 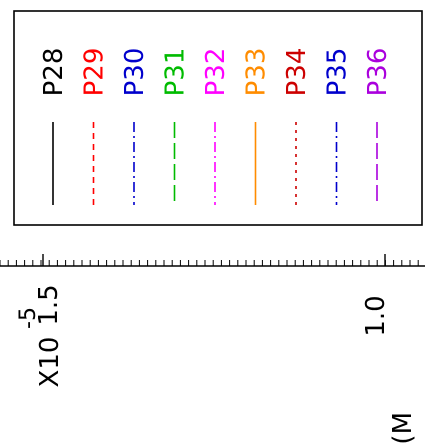 I want to click on x-tick-label-1: 1.0, so click(x=376, y=315).